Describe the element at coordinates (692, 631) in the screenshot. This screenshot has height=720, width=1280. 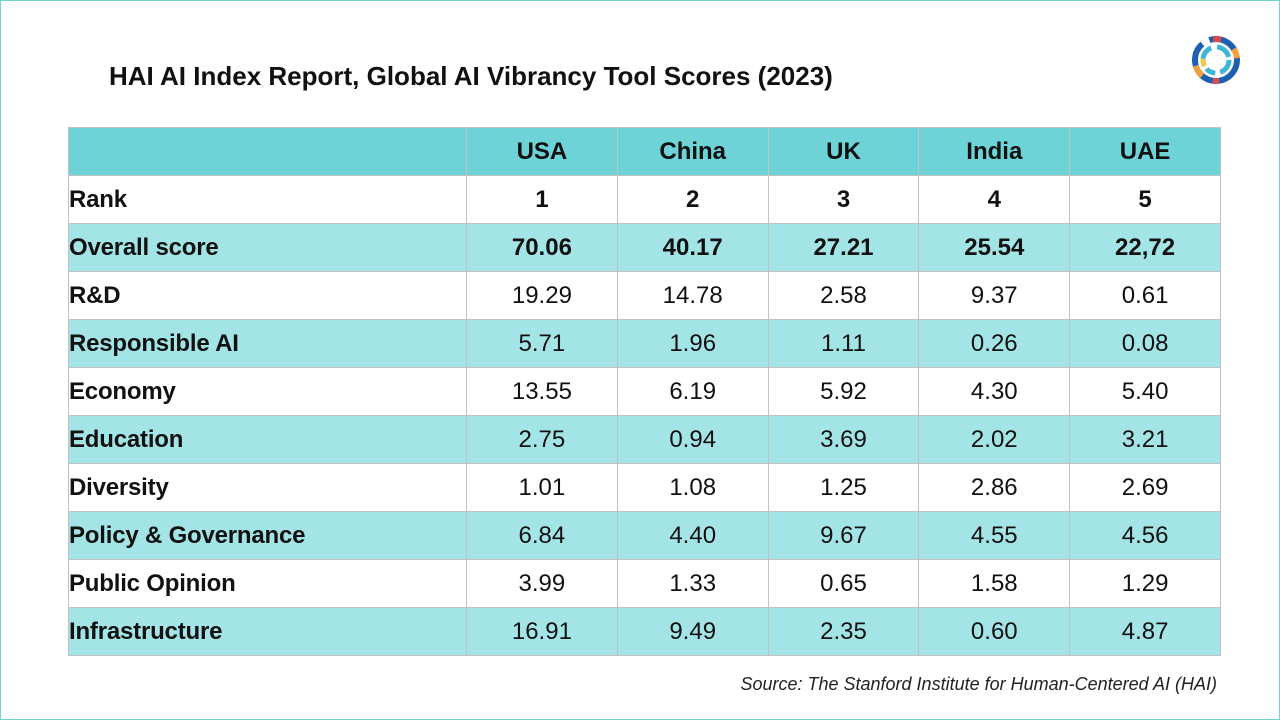
I see `table-cell: 9.49` at that location.